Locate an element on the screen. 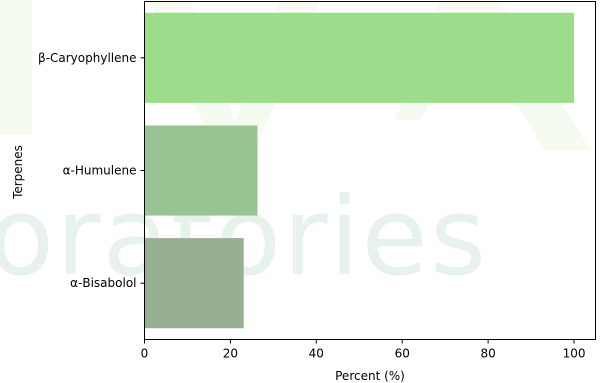  x-tick-label: 80 is located at coordinates (487, 354).